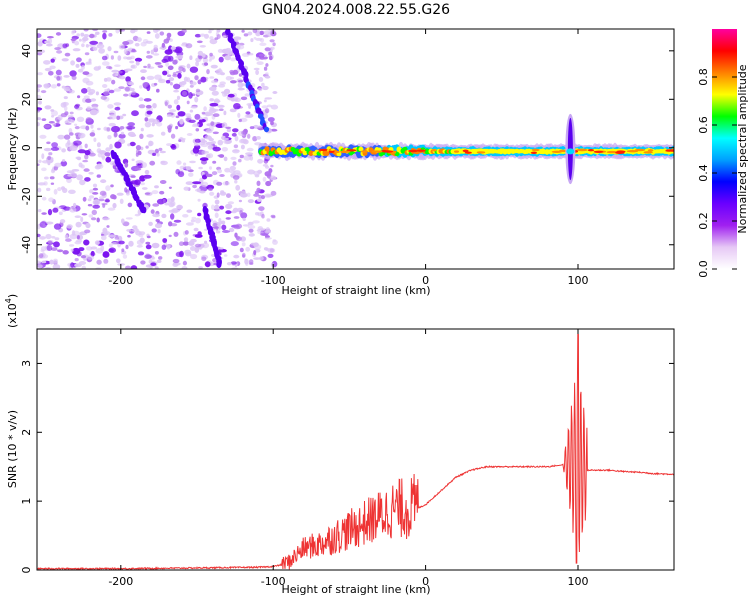 The width and height of the screenshot is (750, 600). Describe the element at coordinates (26, 501) in the screenshot. I see `snr-y-tick-label: 1` at that location.